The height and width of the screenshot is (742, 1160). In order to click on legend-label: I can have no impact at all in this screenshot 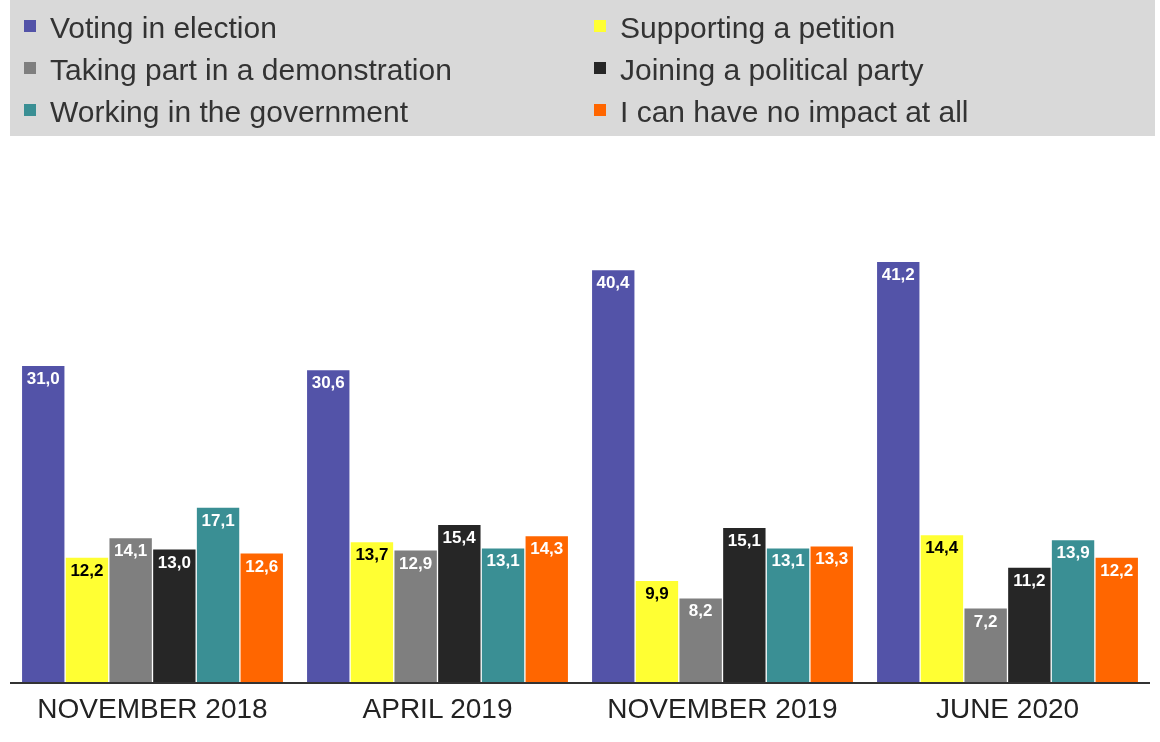, I will do `click(794, 111)`.